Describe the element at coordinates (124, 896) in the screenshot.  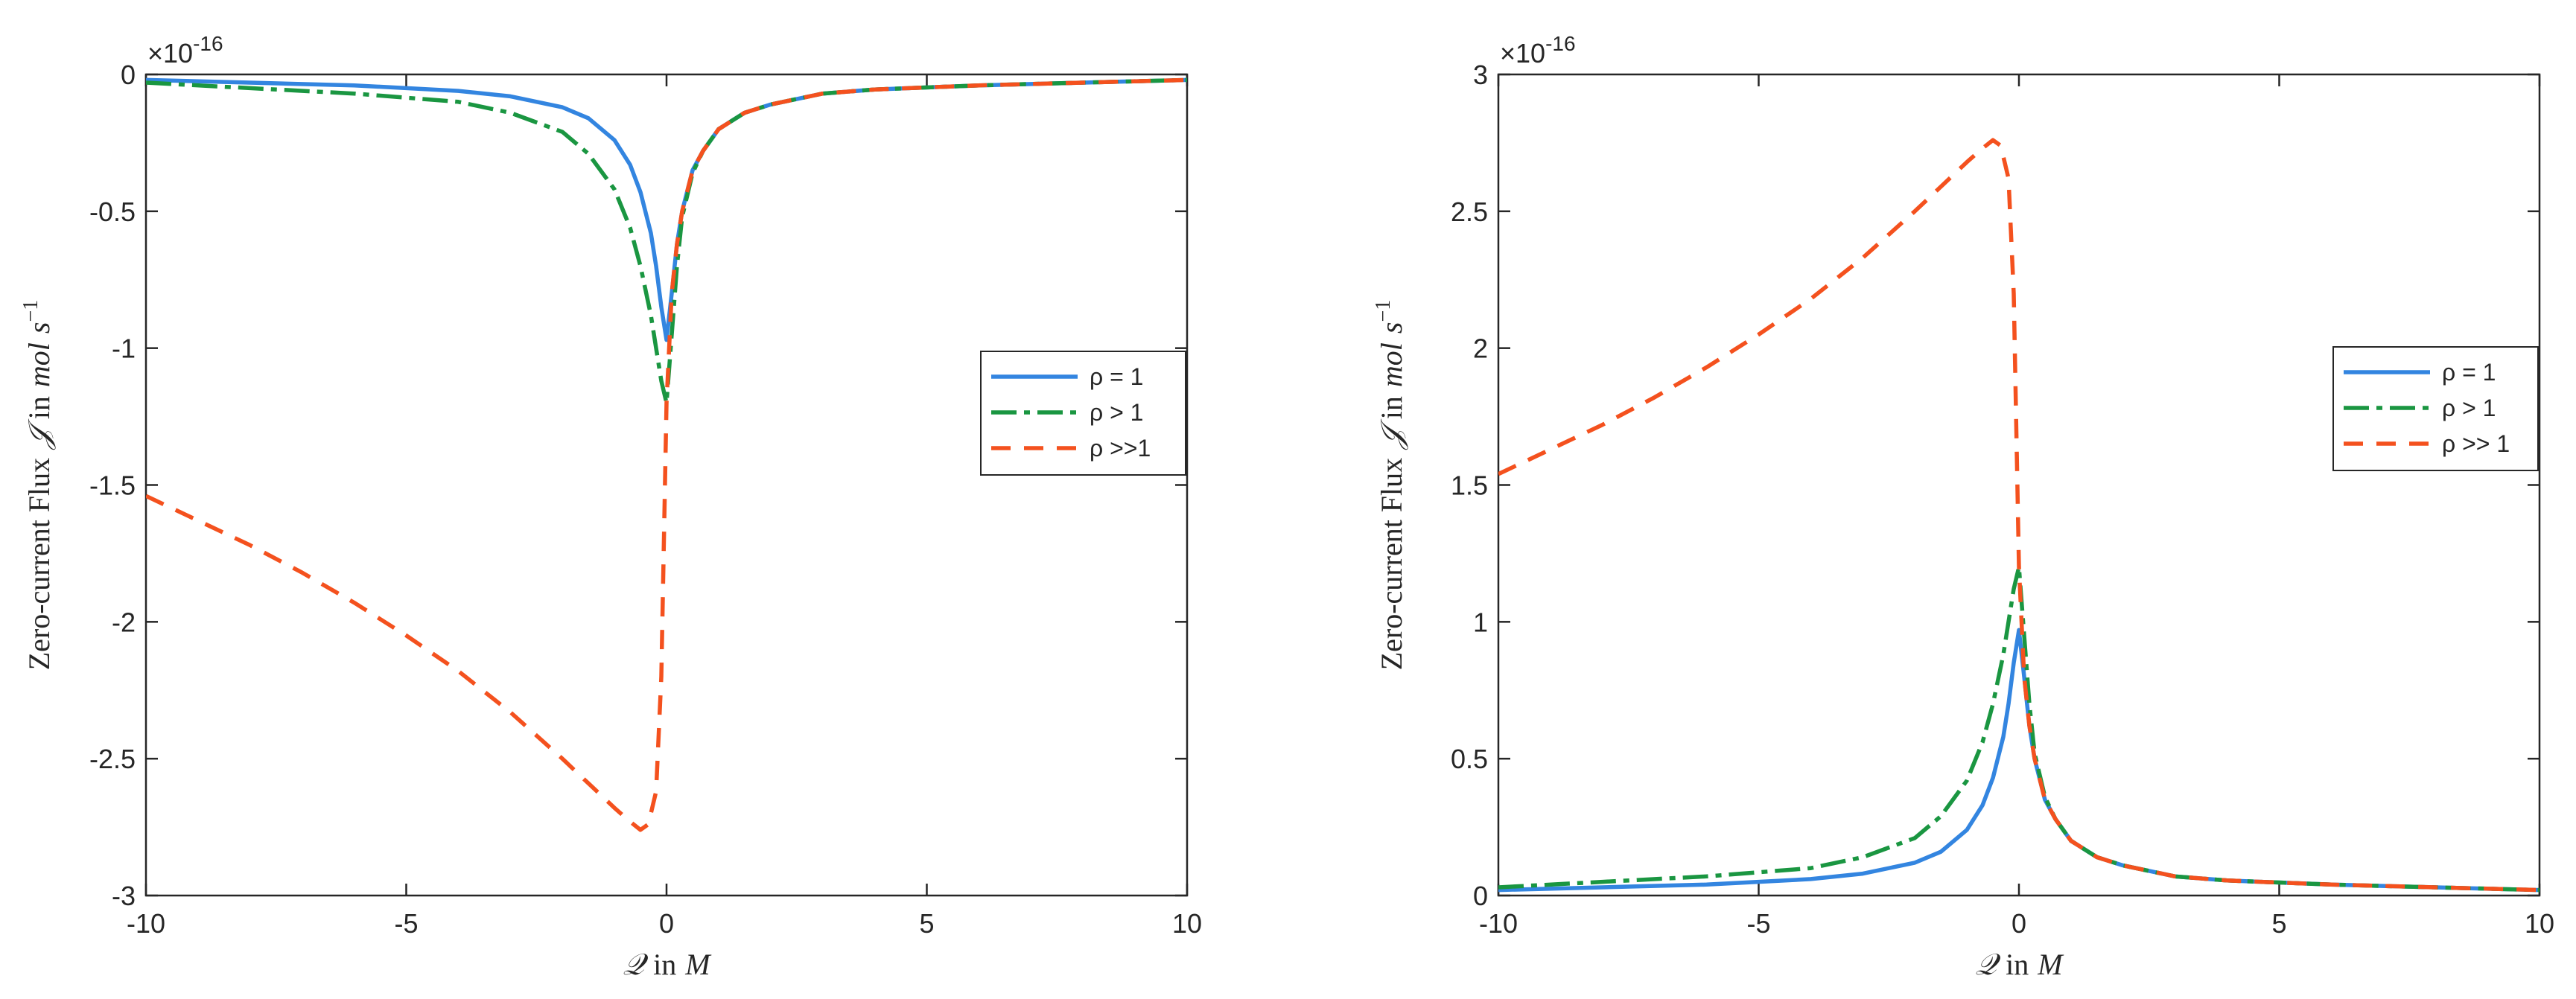
I see `y-tick-label: -3` at that location.